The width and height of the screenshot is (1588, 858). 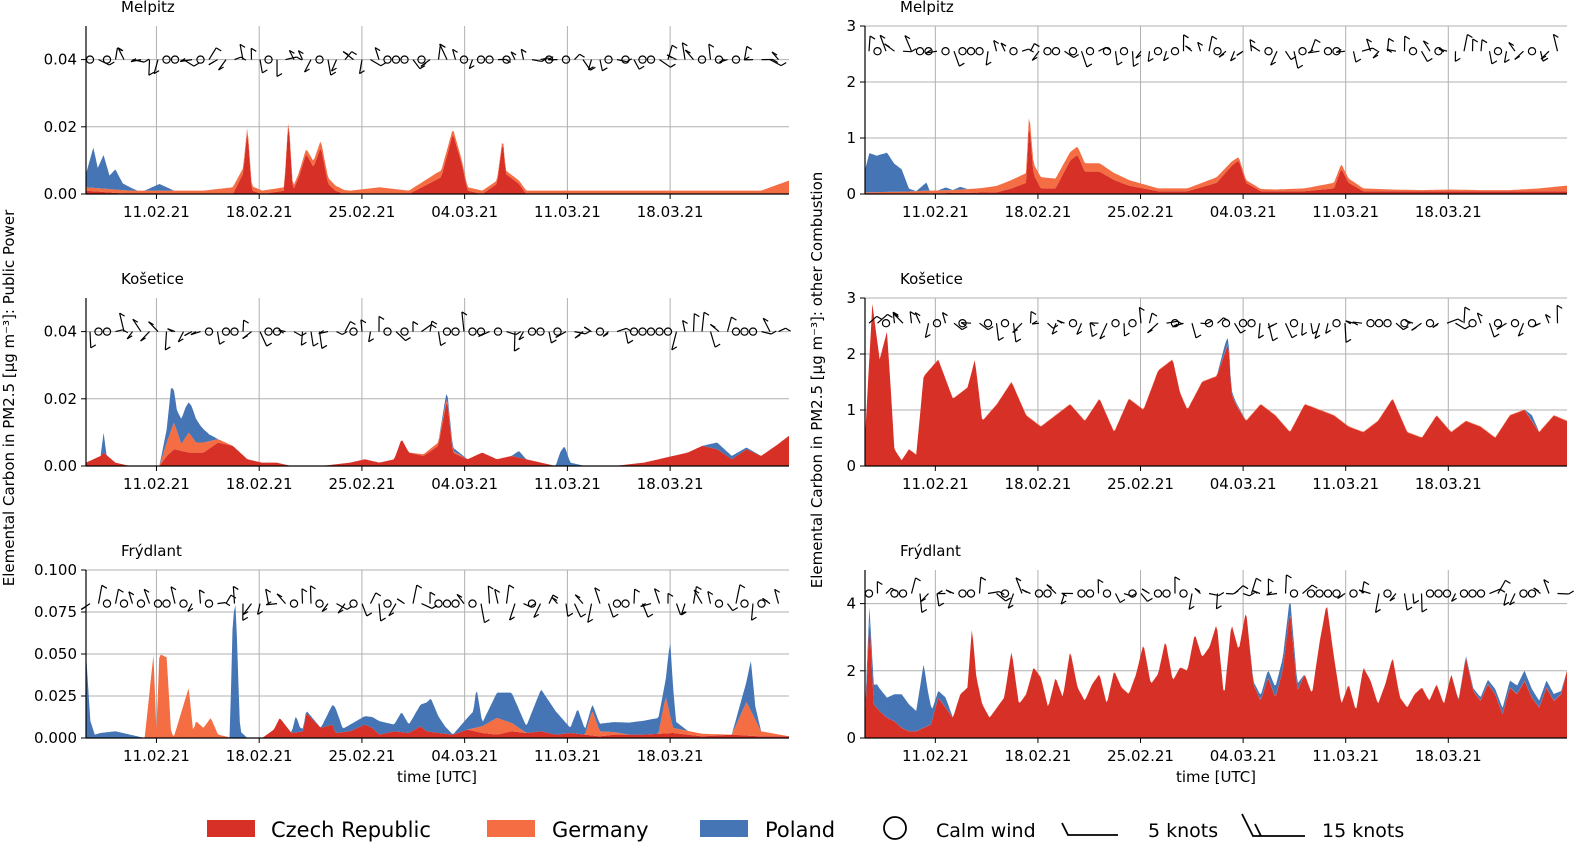 What do you see at coordinates (437, 725) in the screenshot?
I see `area-czech-republic` at bounding box center [437, 725].